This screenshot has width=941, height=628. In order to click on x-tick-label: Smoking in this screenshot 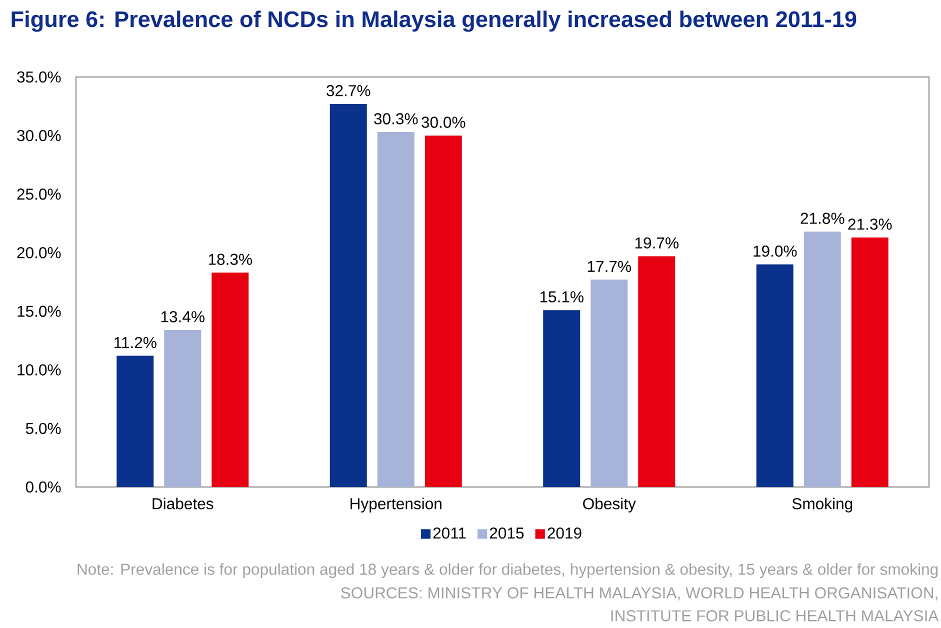, I will do `click(822, 505)`.